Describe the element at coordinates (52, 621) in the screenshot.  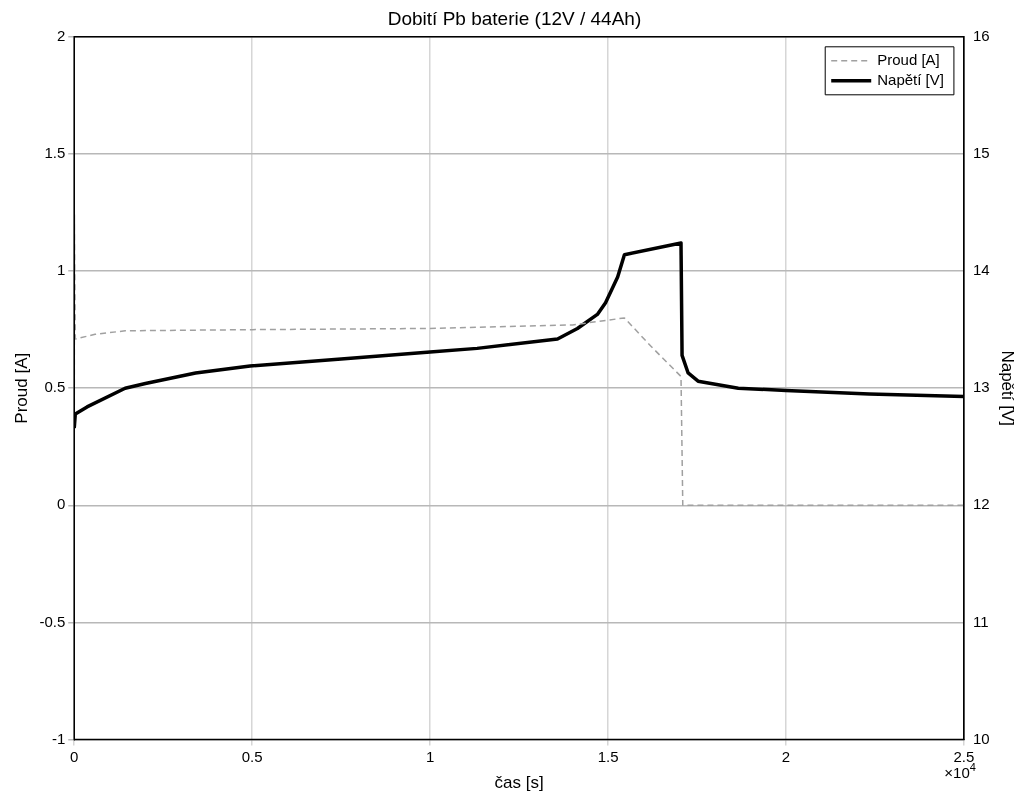
I see `y-tick-label: -0.5` at that location.